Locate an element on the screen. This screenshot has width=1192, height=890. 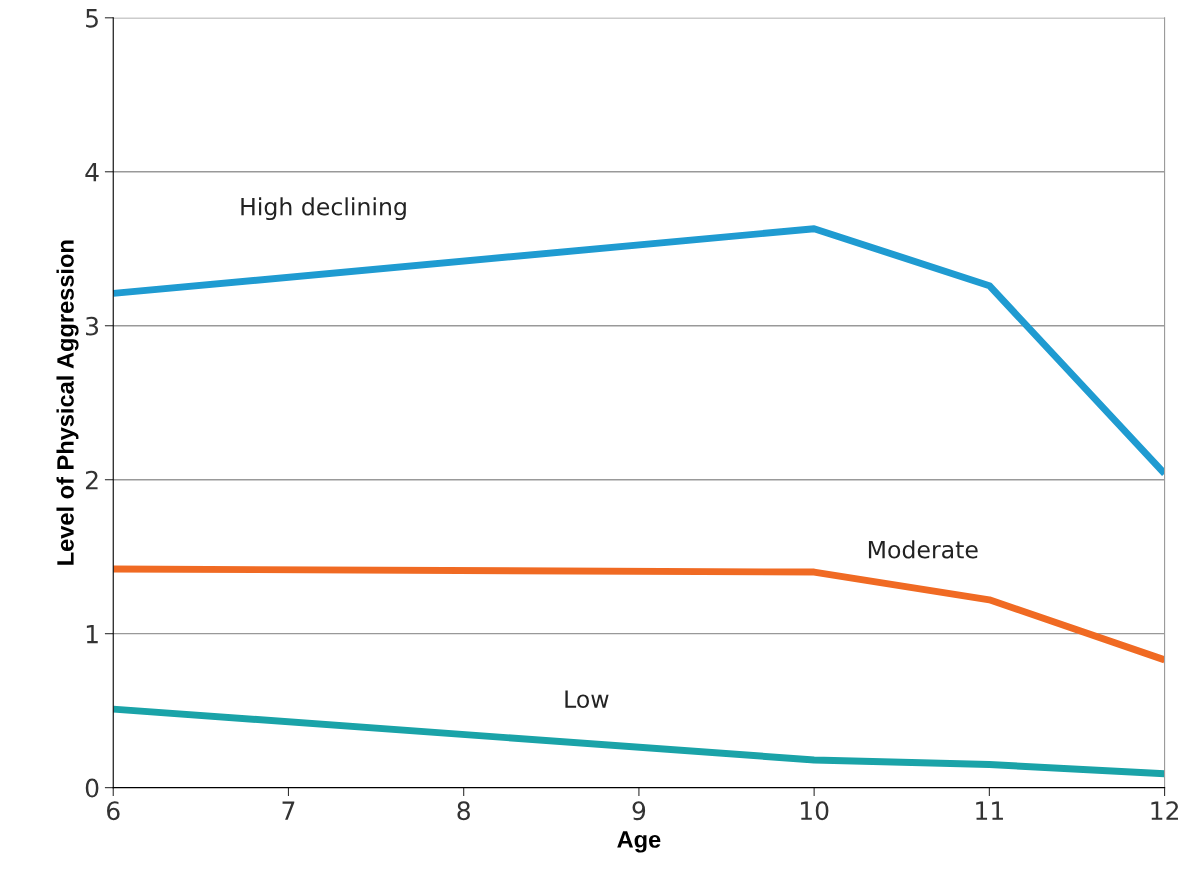
y-tick-label: 3 is located at coordinates (92, 326).